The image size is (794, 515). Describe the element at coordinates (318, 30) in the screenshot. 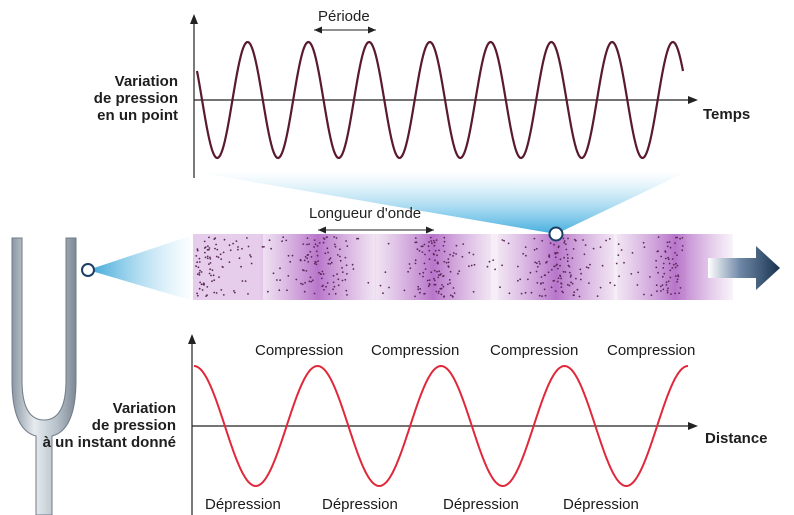

I see `period-arrow-left-icon` at that location.